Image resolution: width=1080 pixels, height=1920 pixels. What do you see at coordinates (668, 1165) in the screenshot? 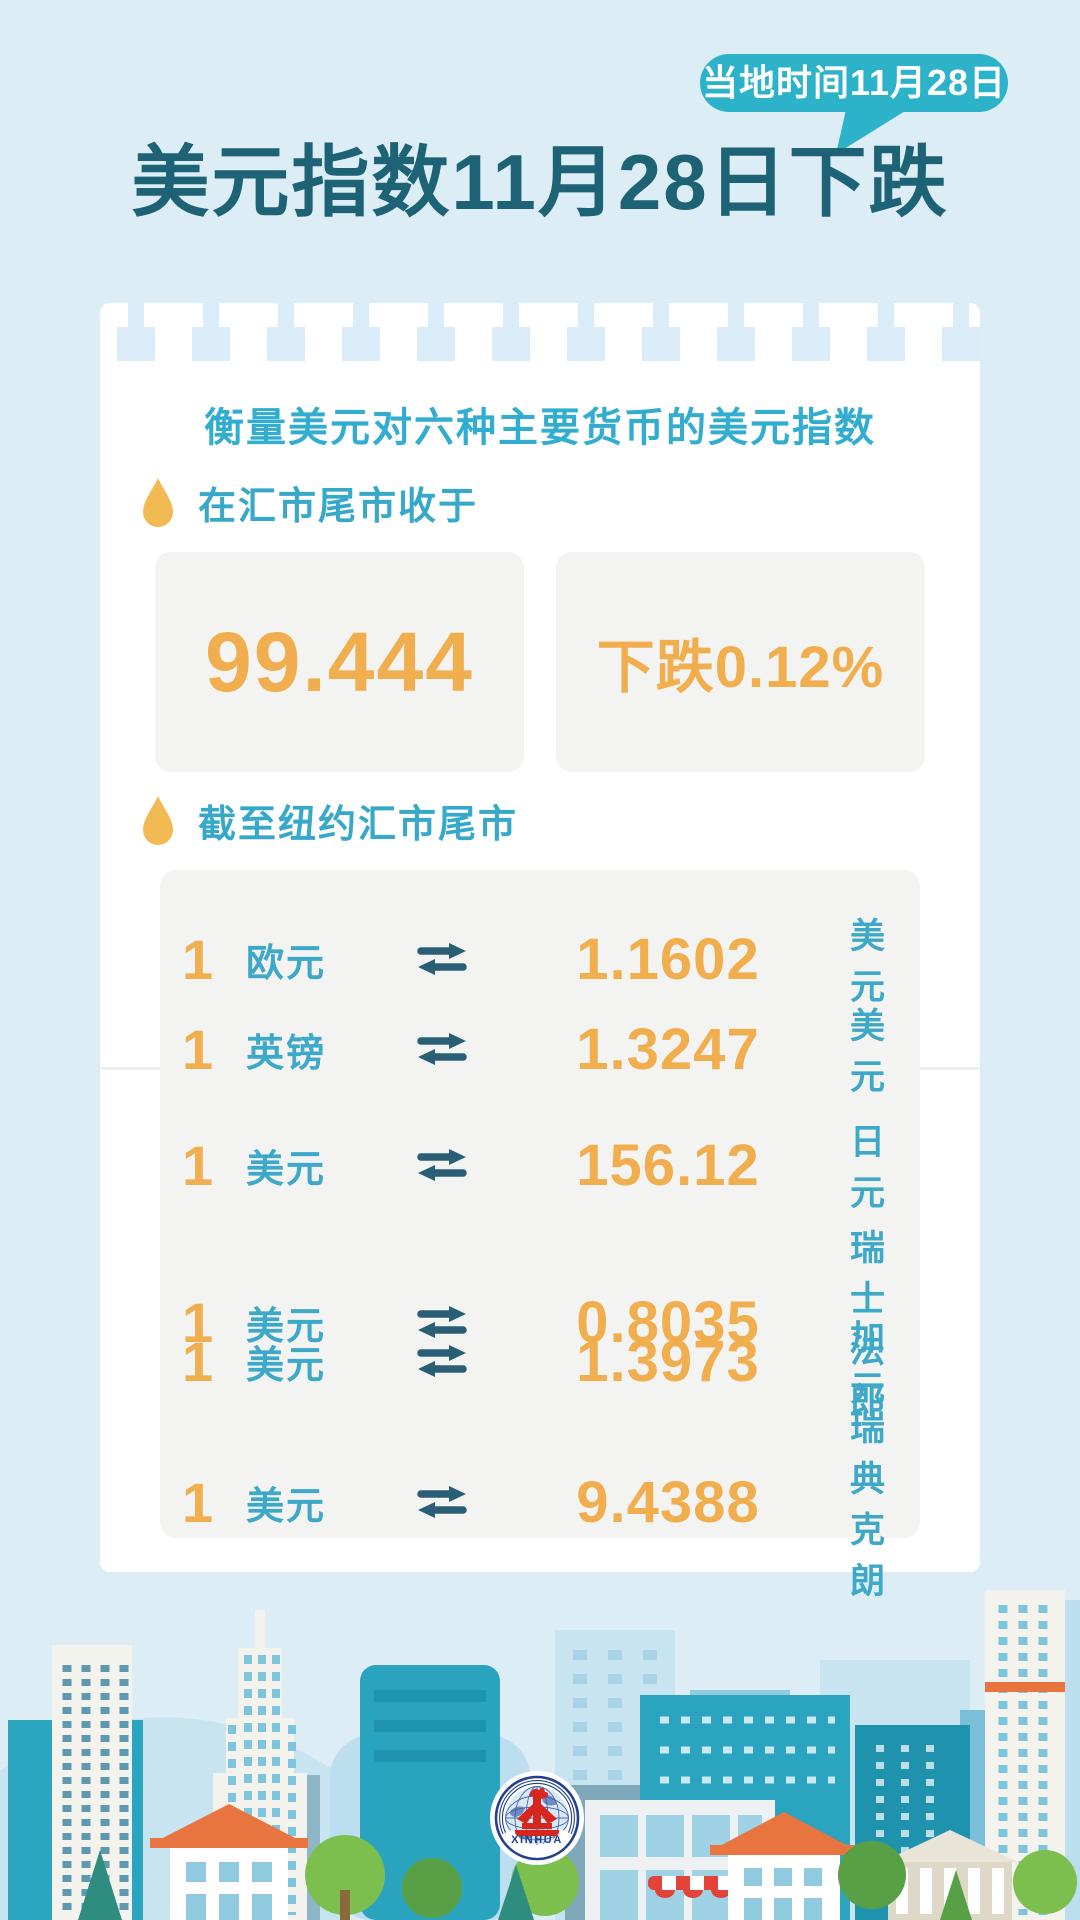
I see `rate-value: 156.12` at bounding box center [668, 1165].